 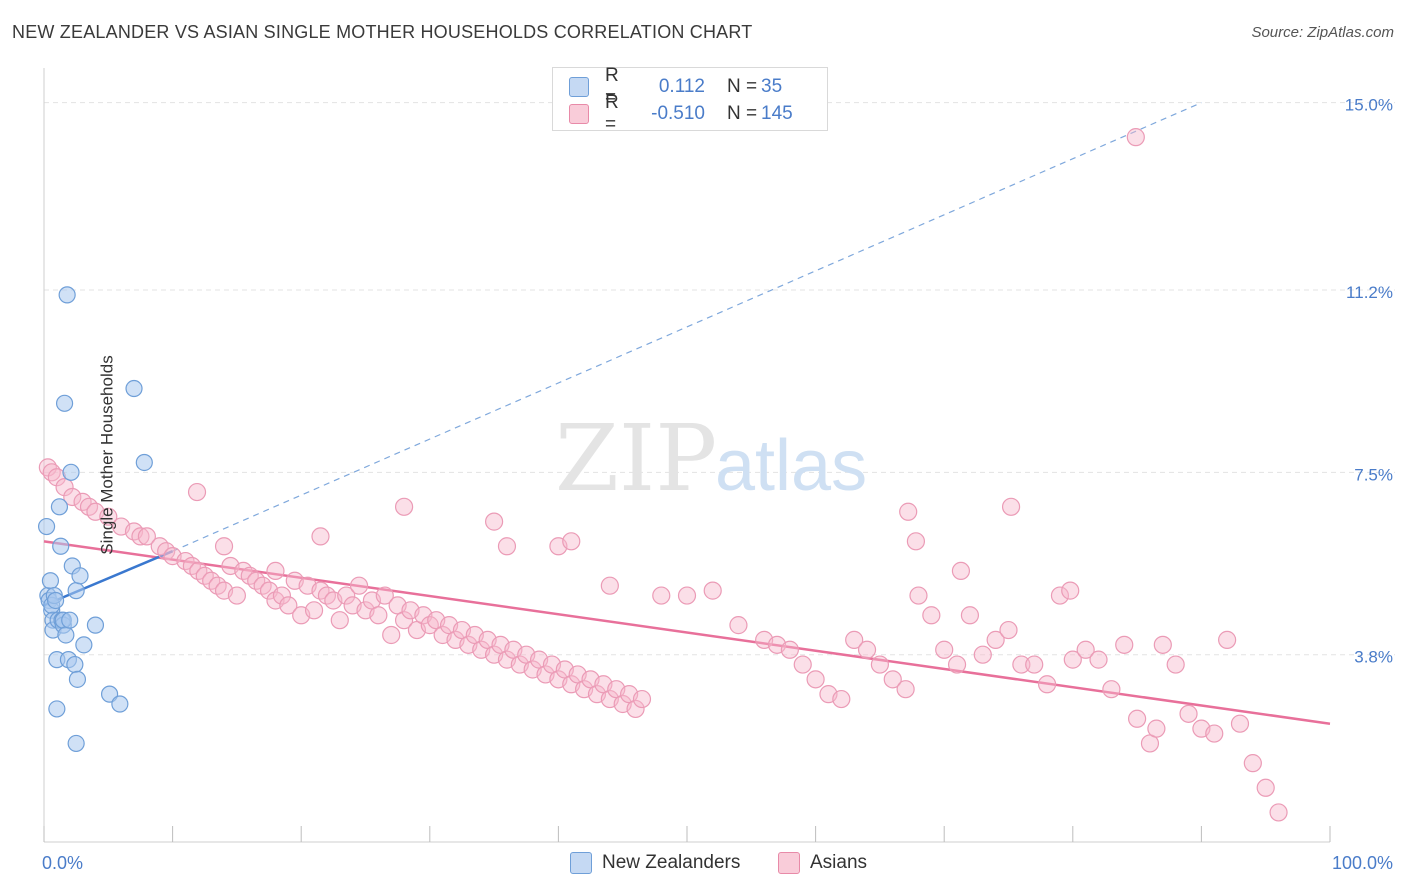 What do you see at coordinates (579, 114) in the screenshot?
I see `swatch-asians` at bounding box center [579, 114].